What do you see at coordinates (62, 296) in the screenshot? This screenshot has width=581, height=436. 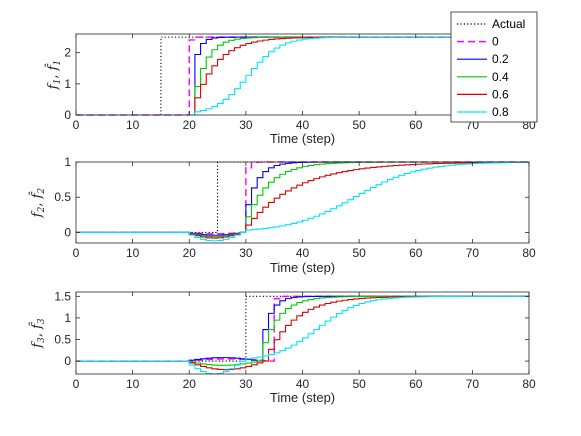 I see `y-tick-label: 1.5` at bounding box center [62, 296].